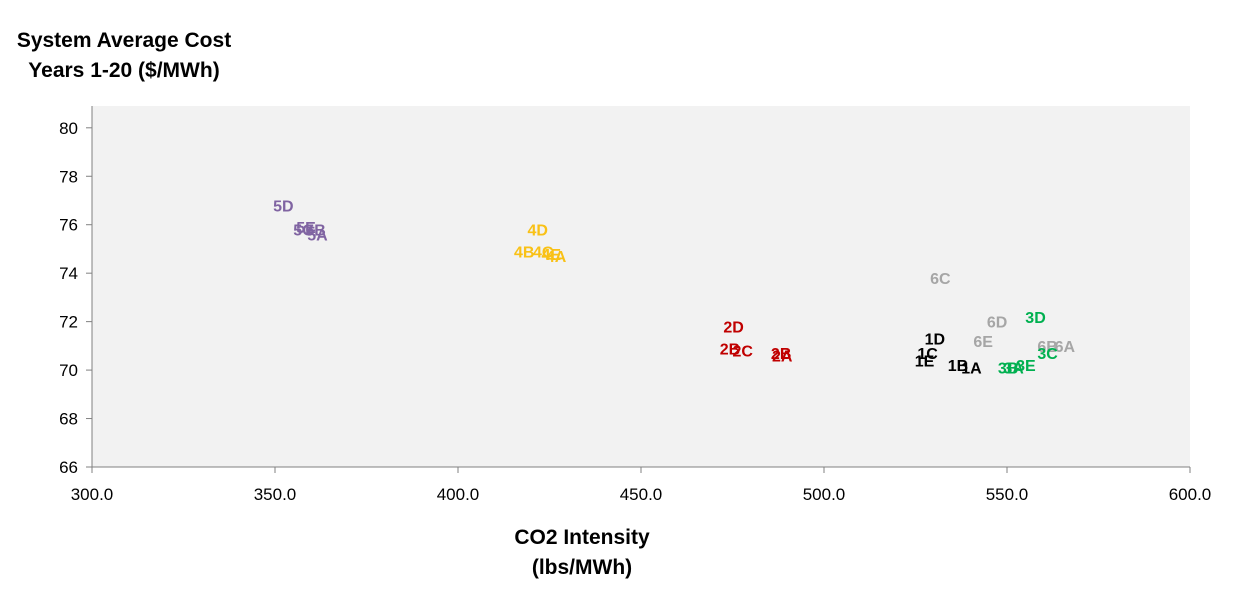 The width and height of the screenshot is (1244, 600). Describe the element at coordinates (1035, 318) in the screenshot. I see `data-point-3d: 3D` at that location.